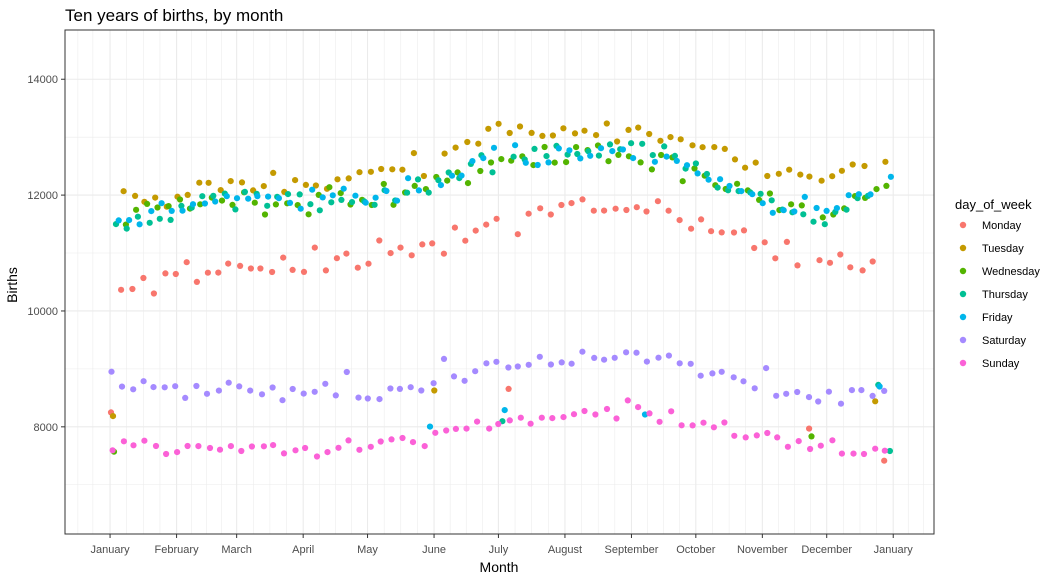 The height and width of the screenshot is (579, 1059). Describe the element at coordinates (632, 550) in the screenshot. I see `x-tick-label: September` at that location.